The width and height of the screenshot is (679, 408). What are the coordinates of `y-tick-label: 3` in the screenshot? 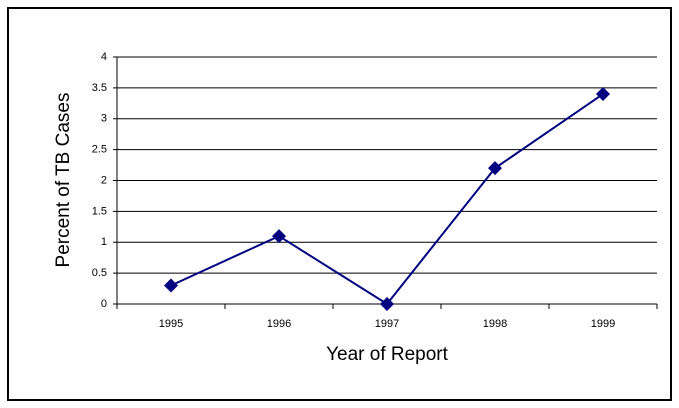 It's located at (104, 119).